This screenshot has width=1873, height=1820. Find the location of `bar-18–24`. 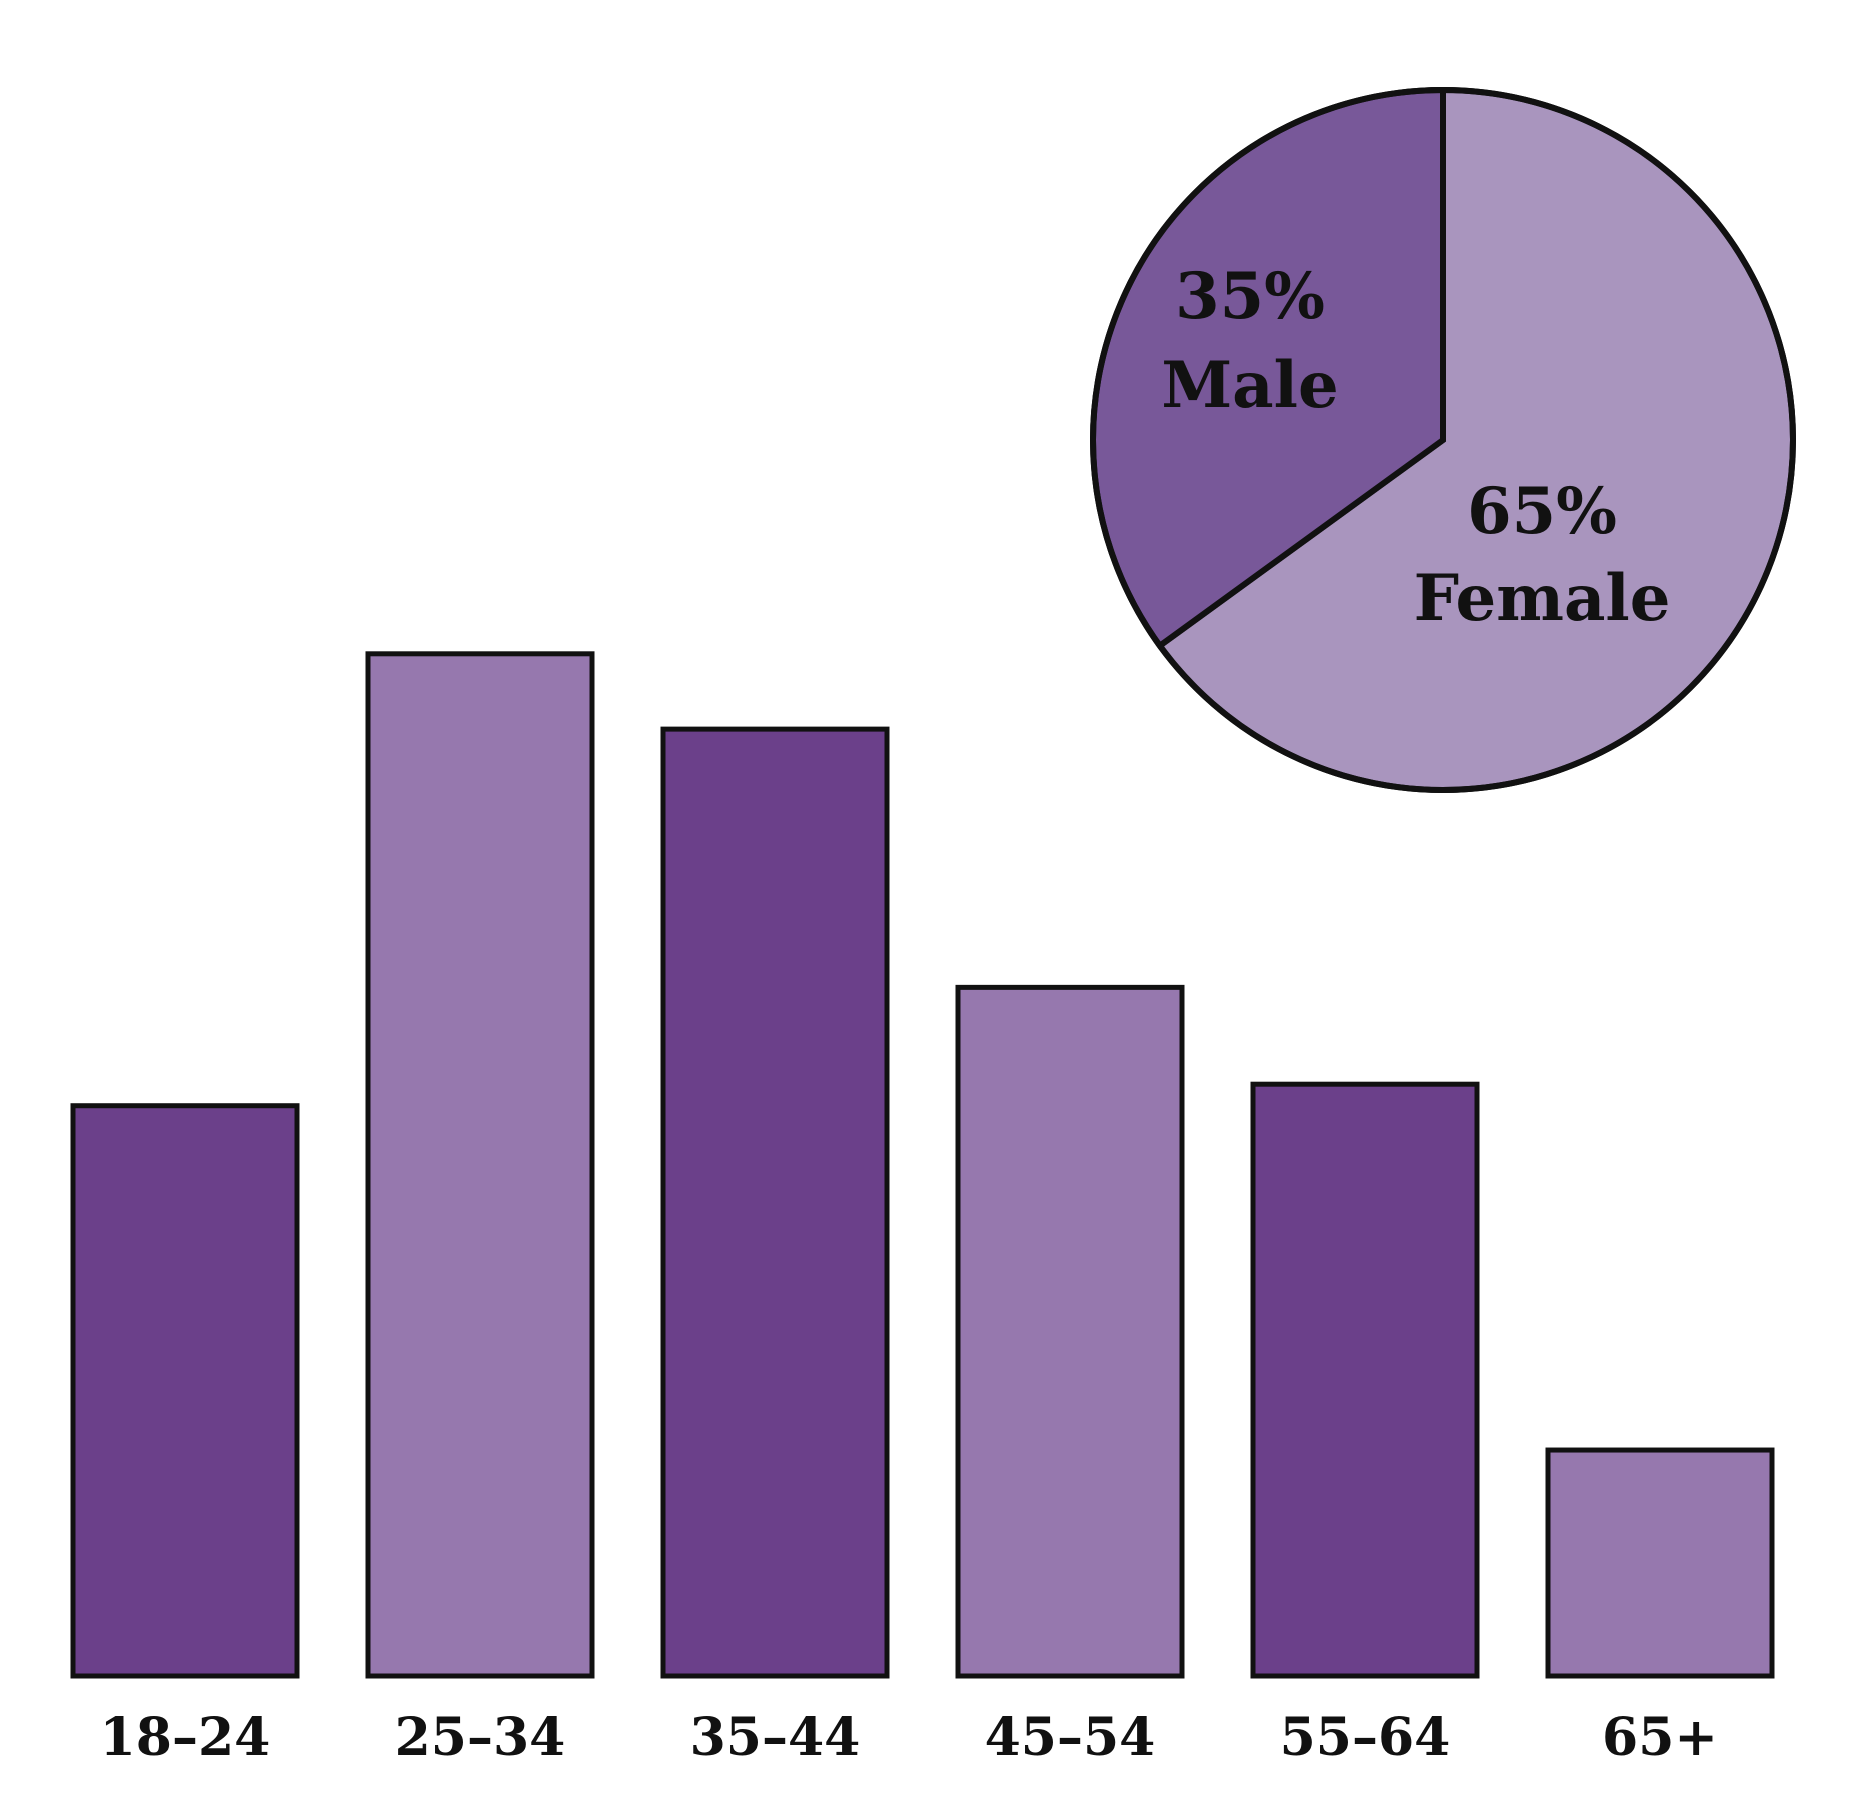

bar-18–24 is located at coordinates (185, 1391).